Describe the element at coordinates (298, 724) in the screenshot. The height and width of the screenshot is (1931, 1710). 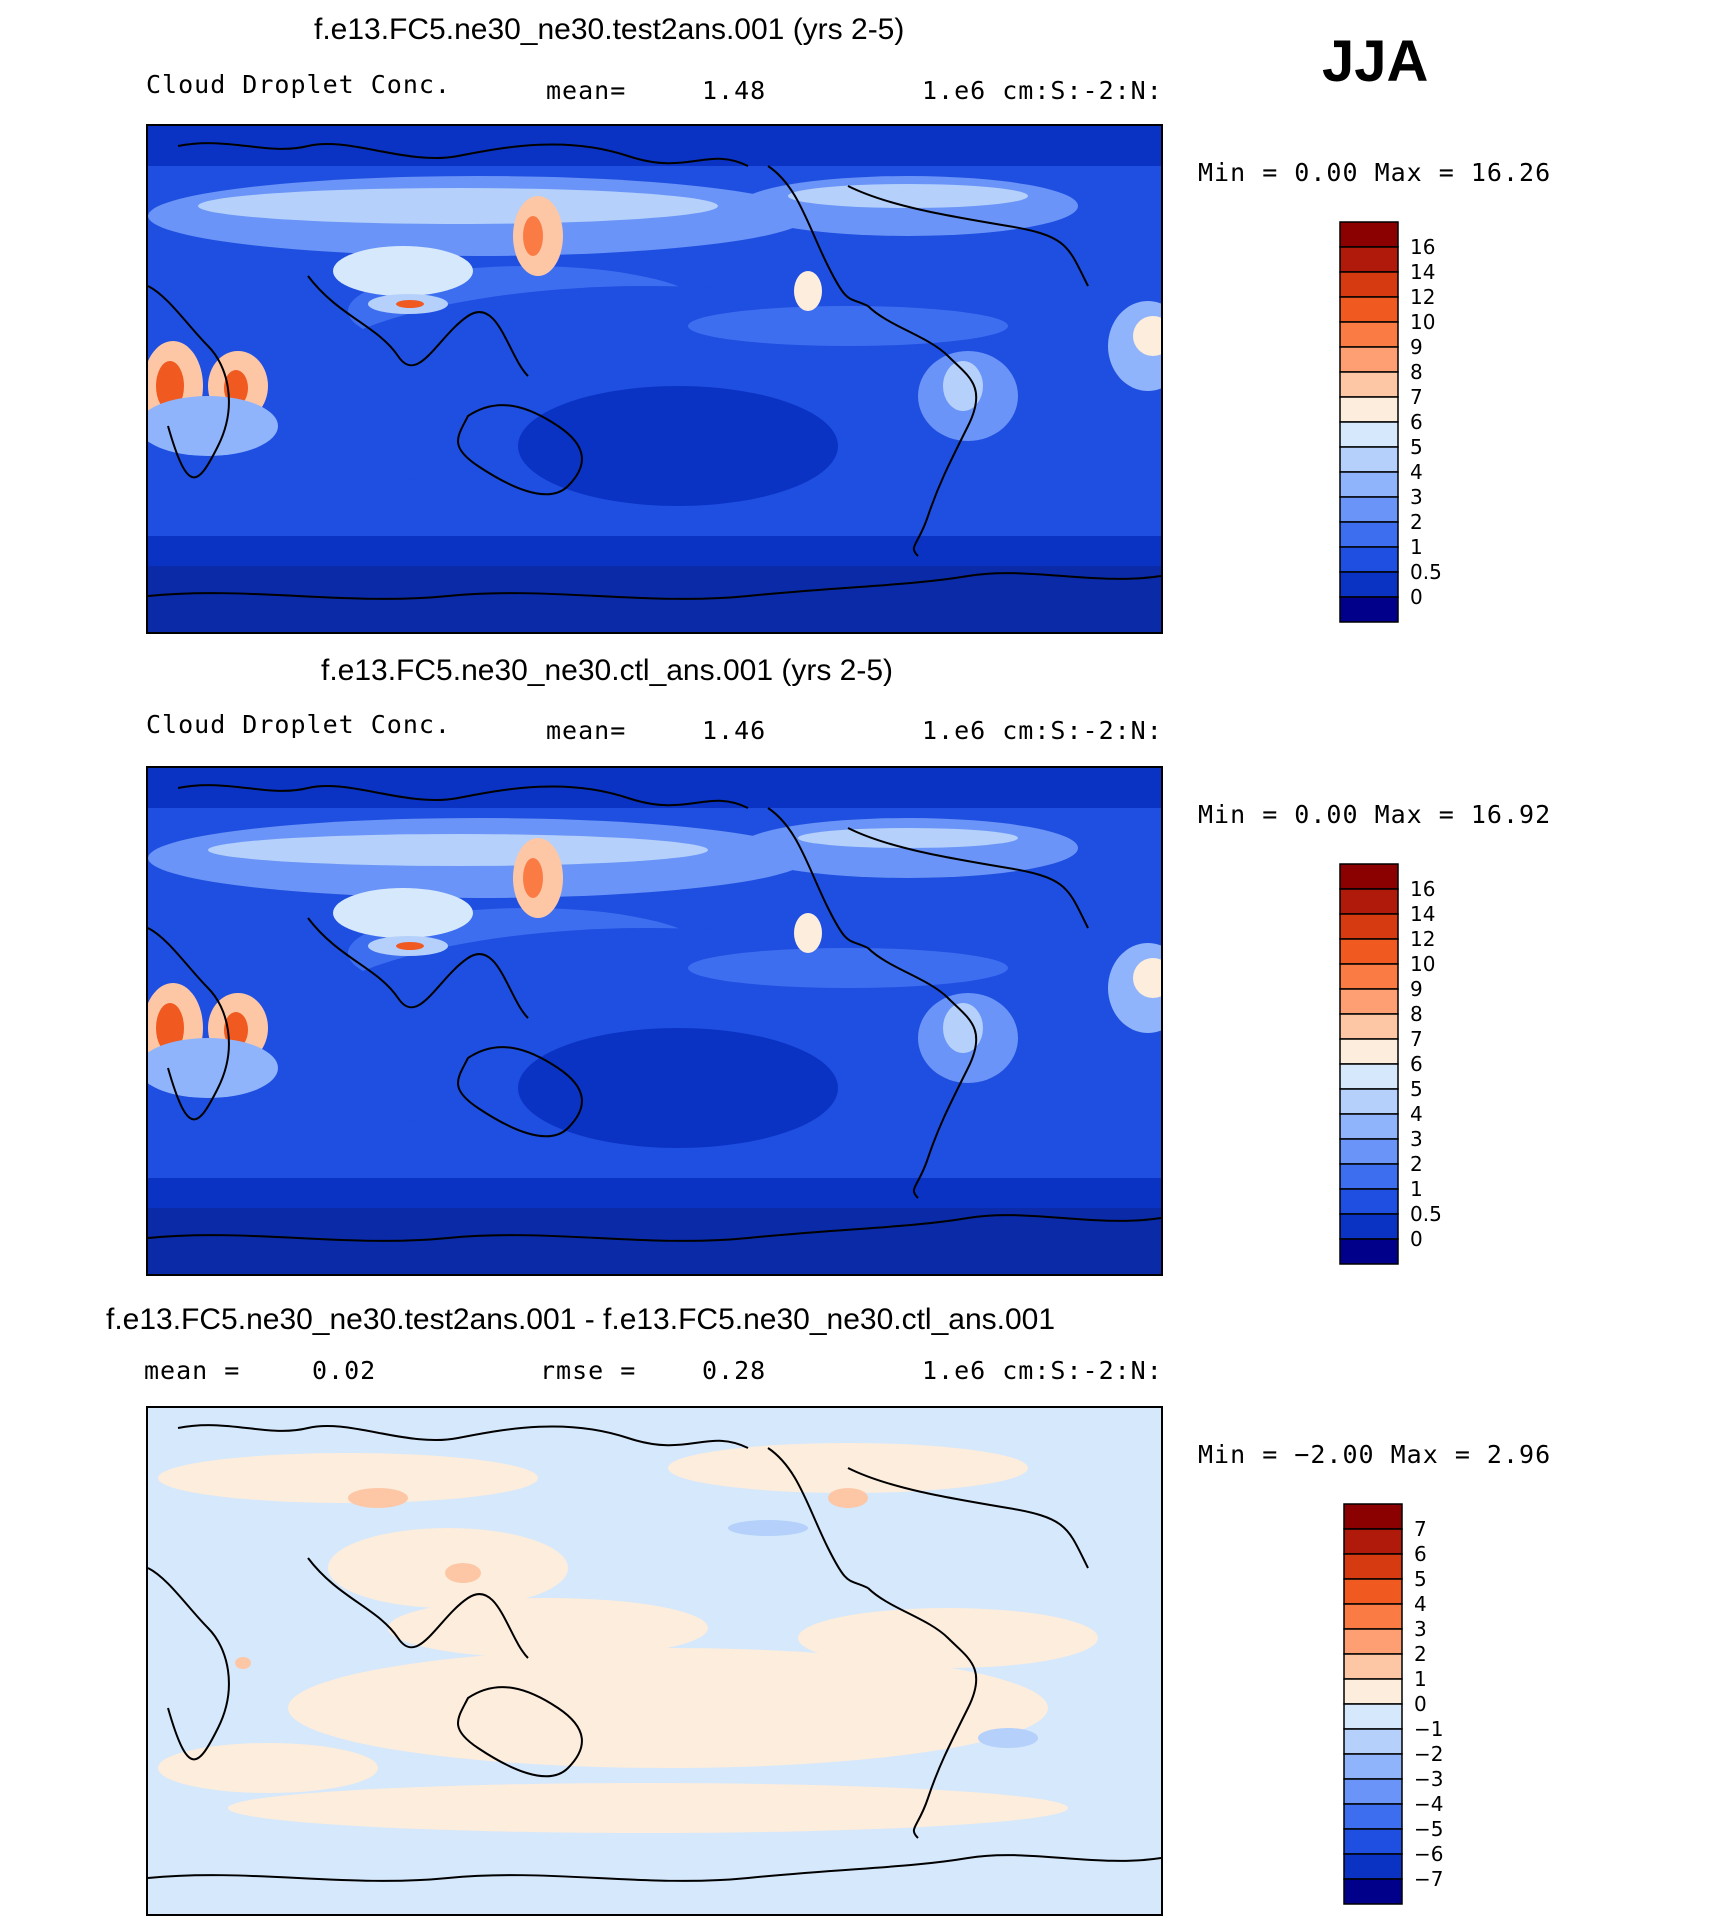
I see `panel-2-variable-label: Cloud Droplet Conc.` at that location.